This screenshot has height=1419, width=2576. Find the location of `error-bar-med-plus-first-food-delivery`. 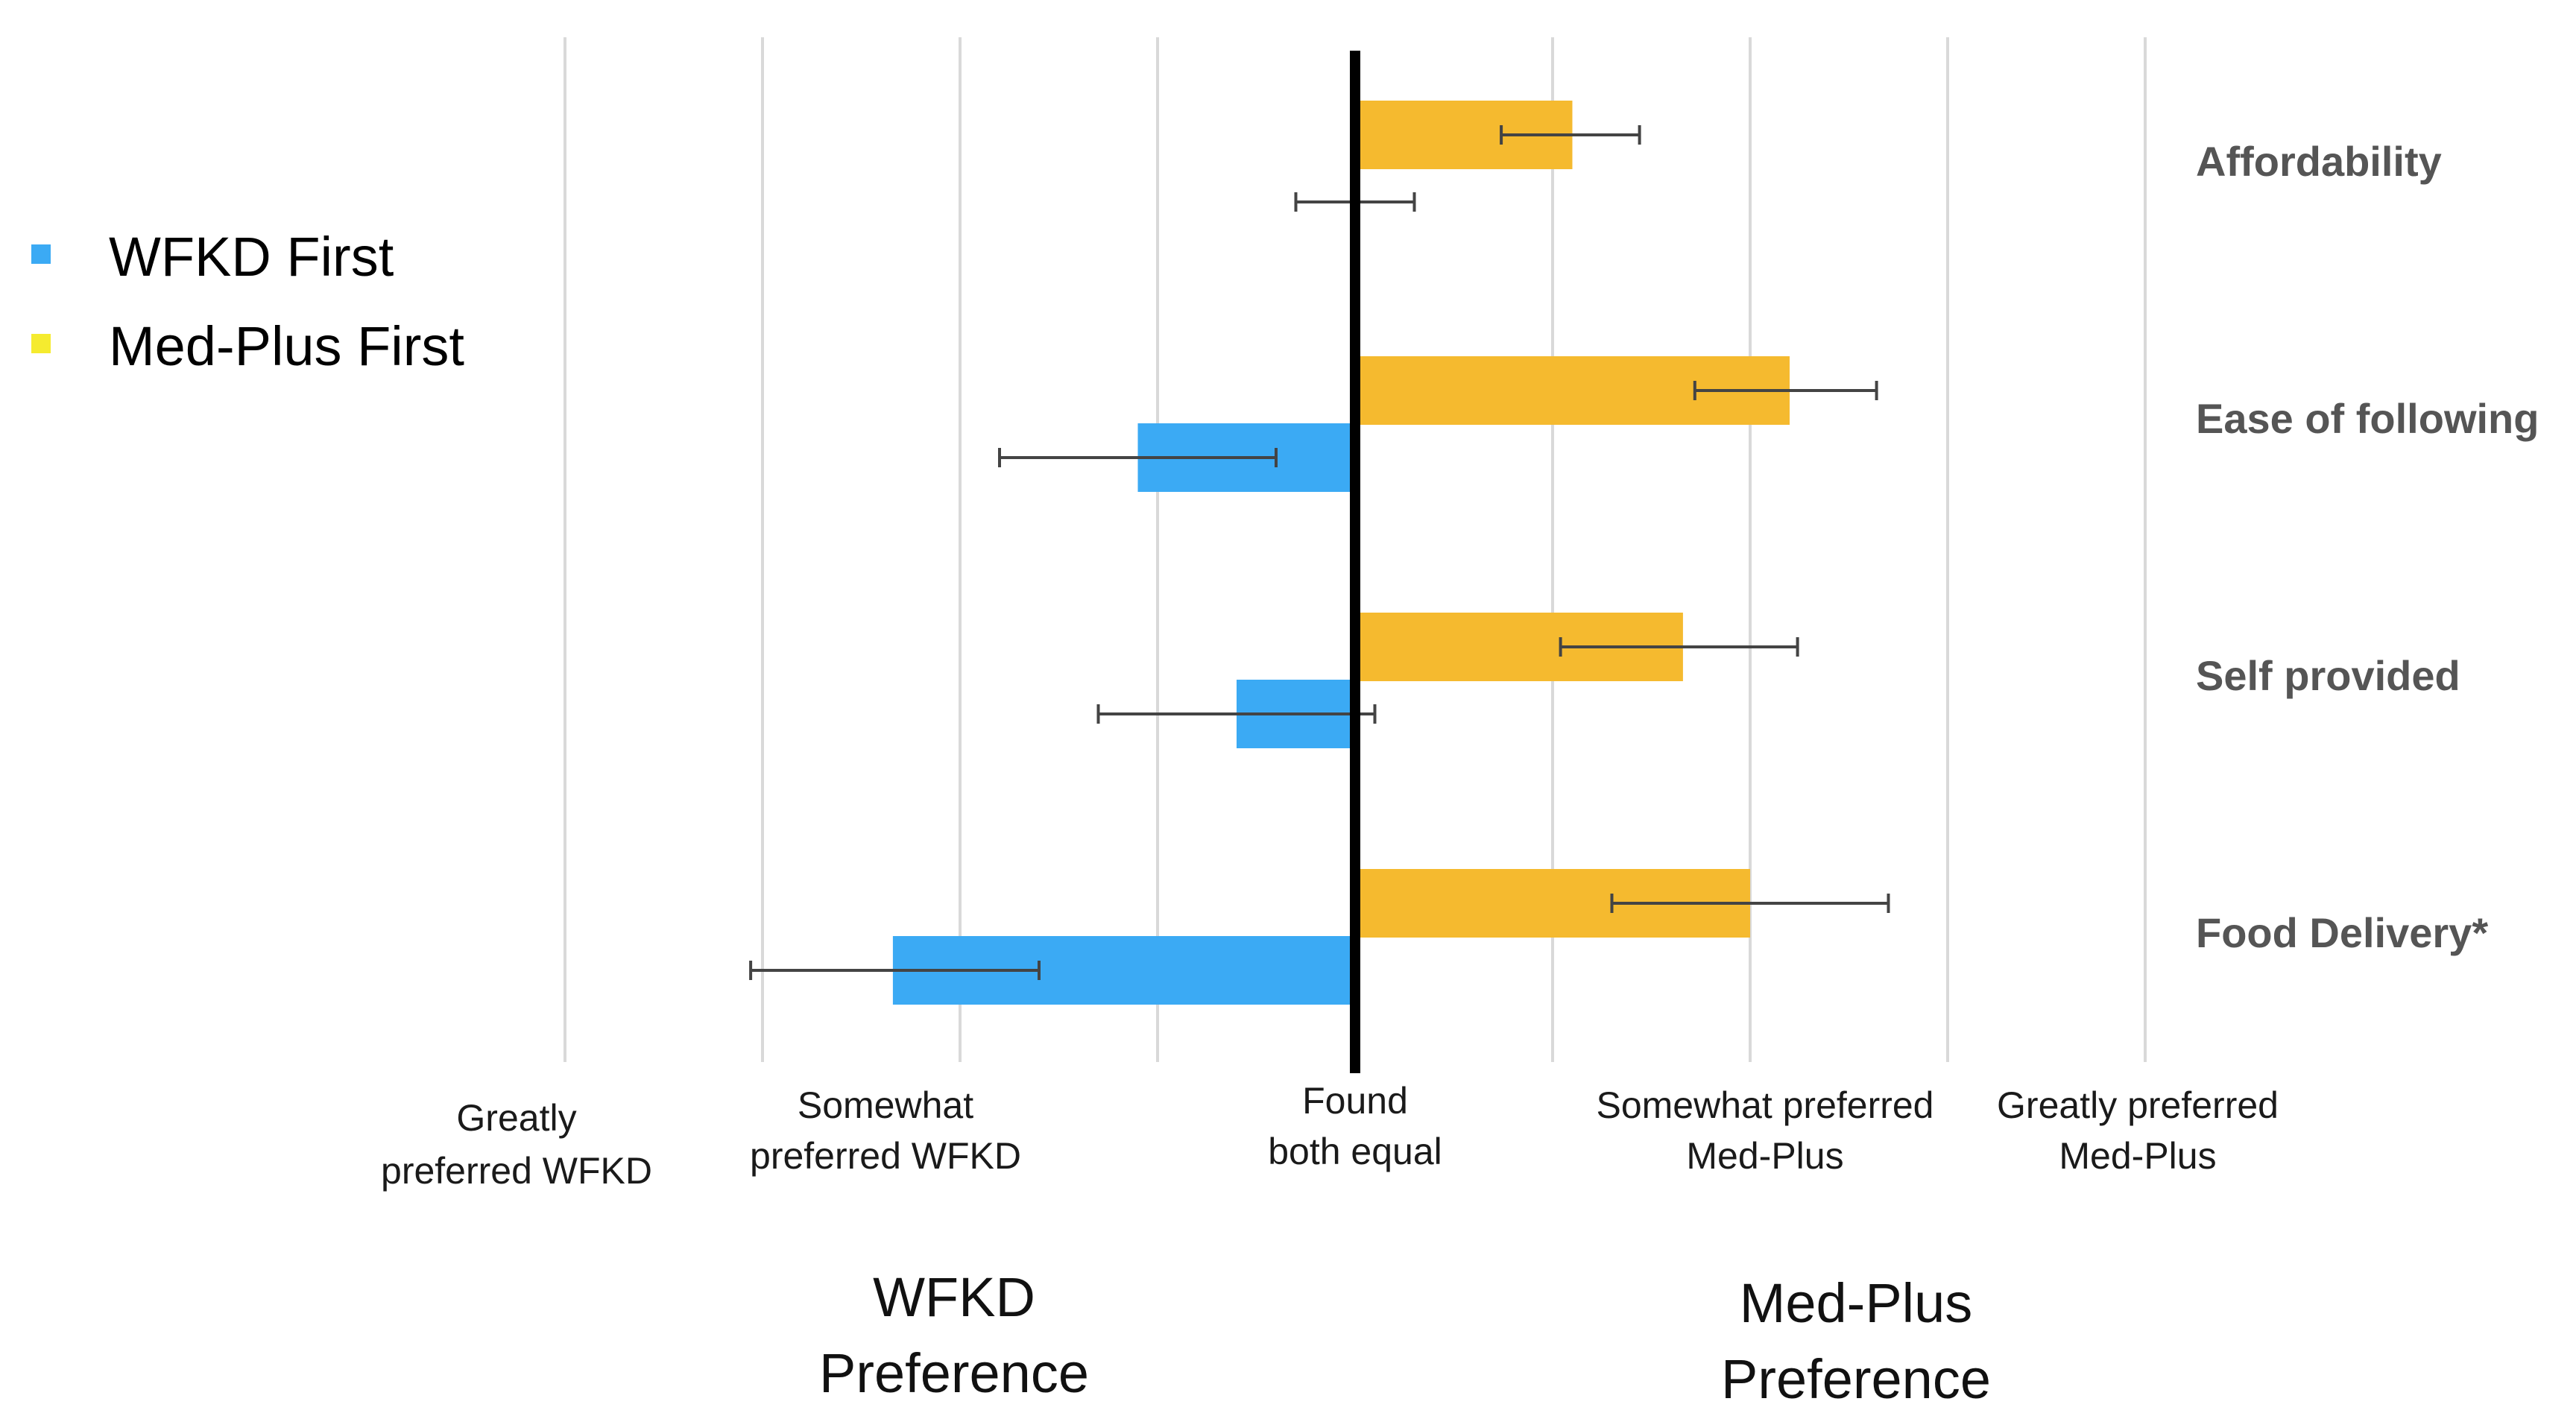

error-bar-med-plus-first-food-delivery is located at coordinates (1750, 904).